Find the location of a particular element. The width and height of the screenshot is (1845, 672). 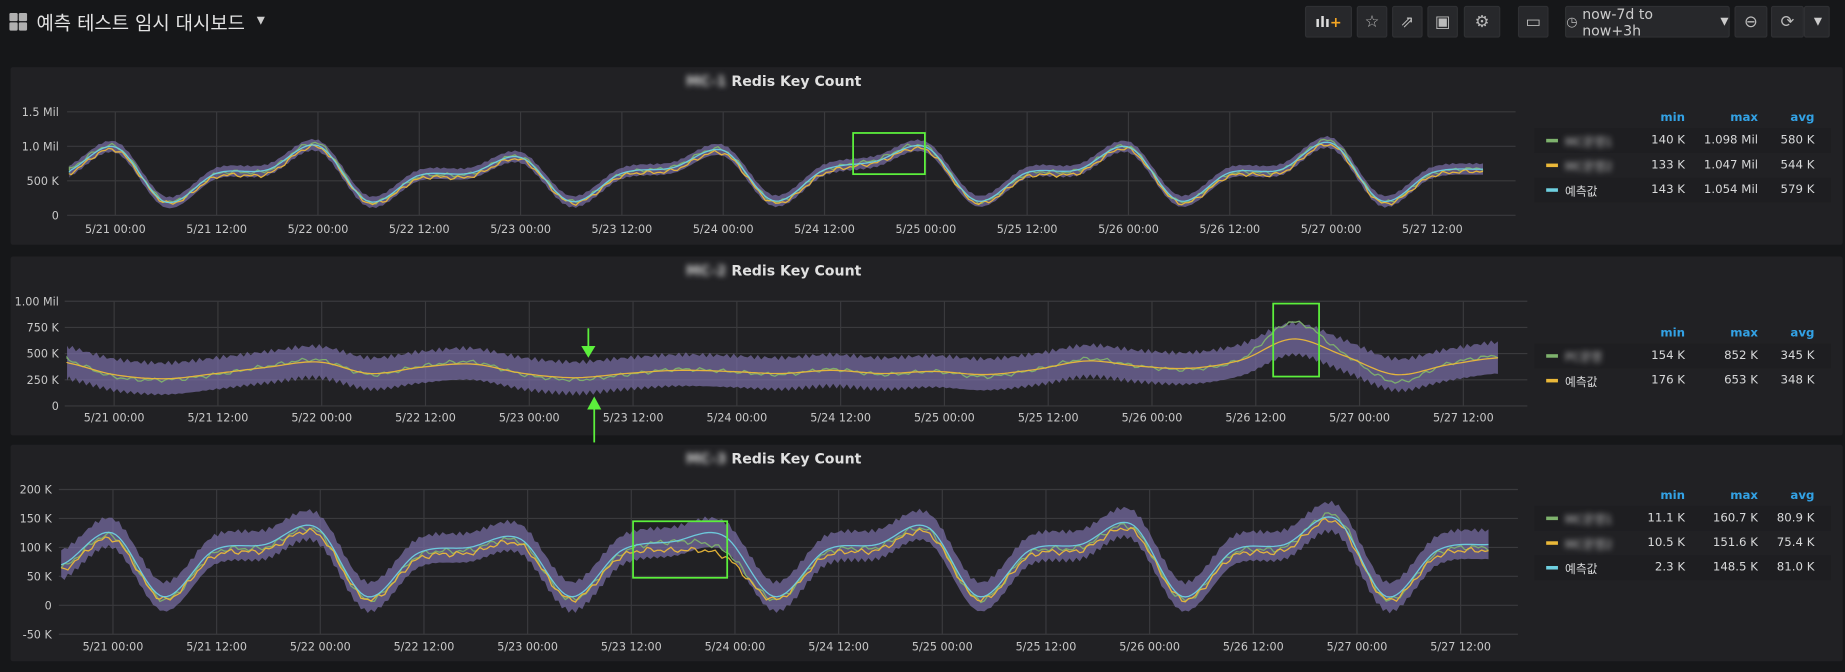

legend-max: 653 K is located at coordinates (1741, 381).